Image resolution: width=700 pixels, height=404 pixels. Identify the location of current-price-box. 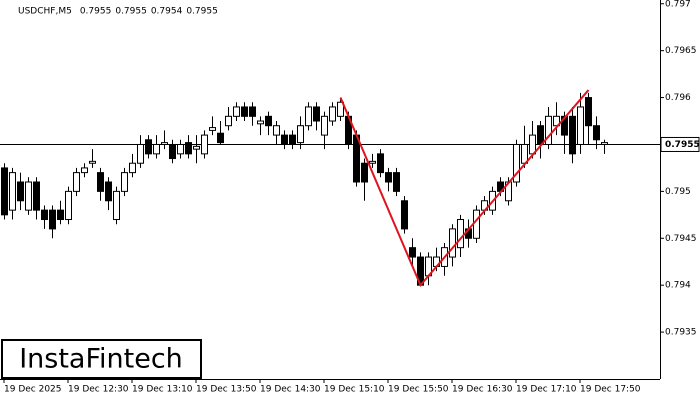
(680, 144).